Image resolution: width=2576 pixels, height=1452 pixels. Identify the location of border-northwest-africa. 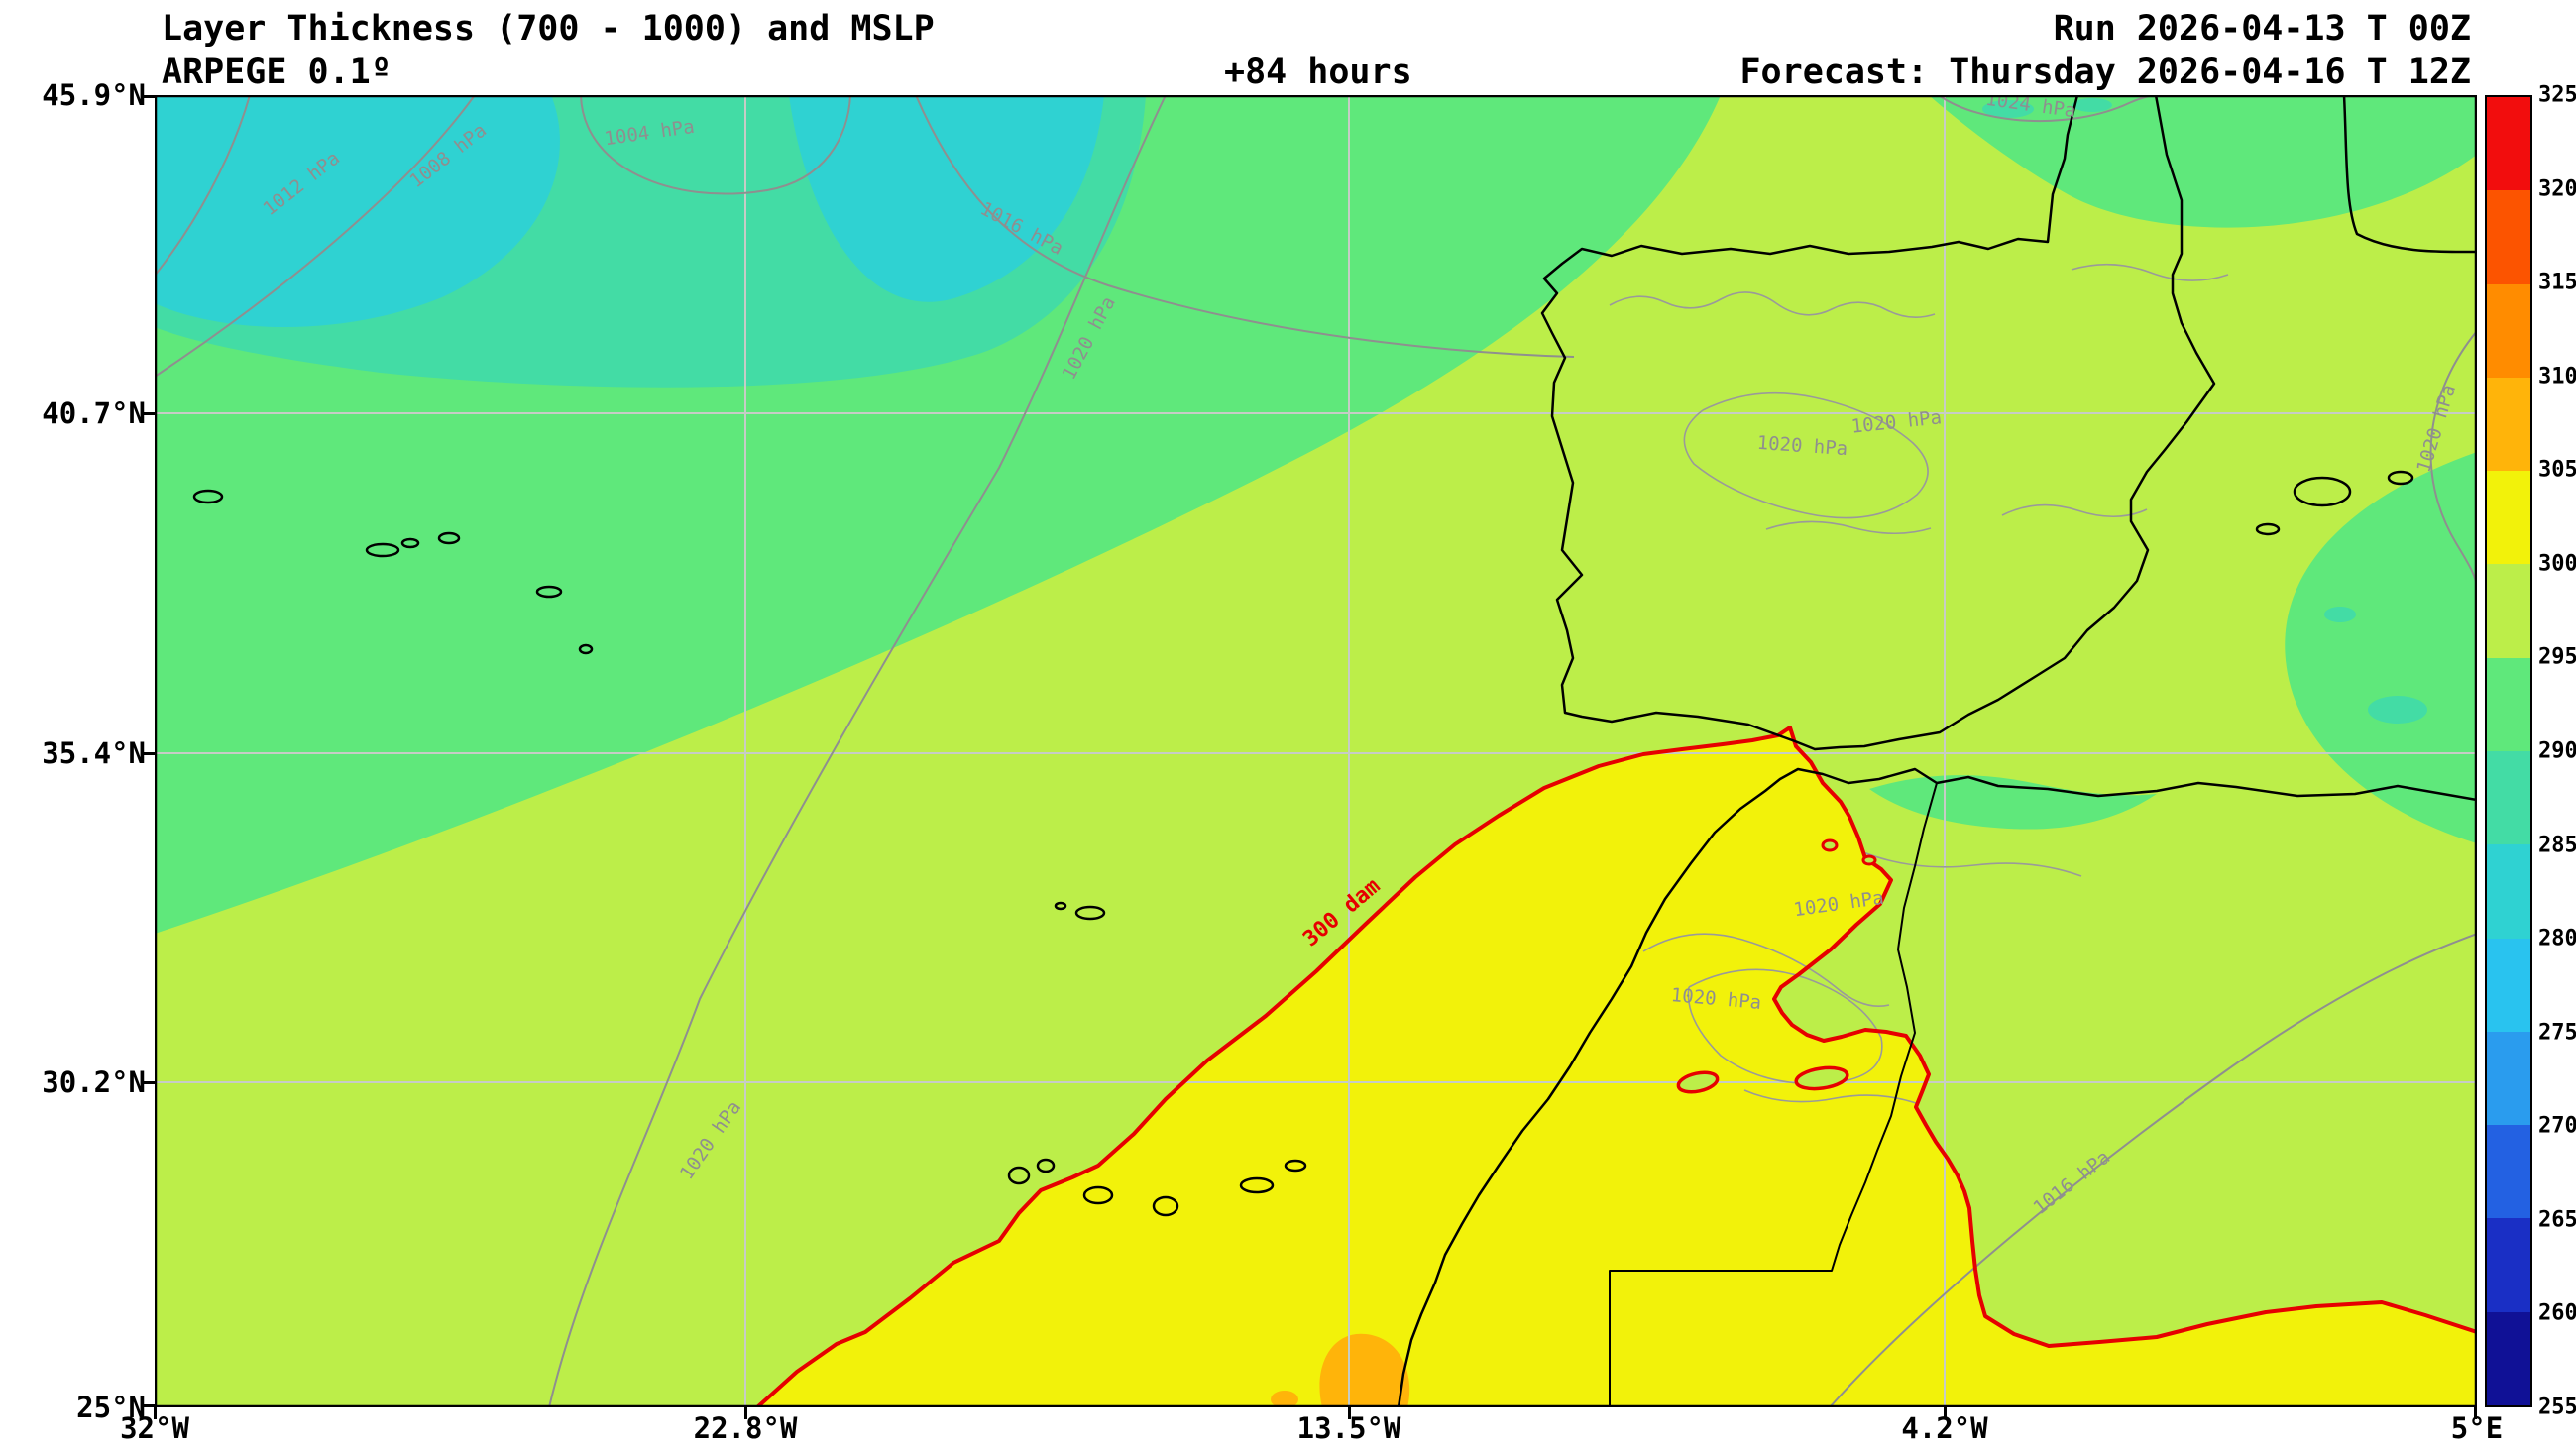
(1773, 1094).